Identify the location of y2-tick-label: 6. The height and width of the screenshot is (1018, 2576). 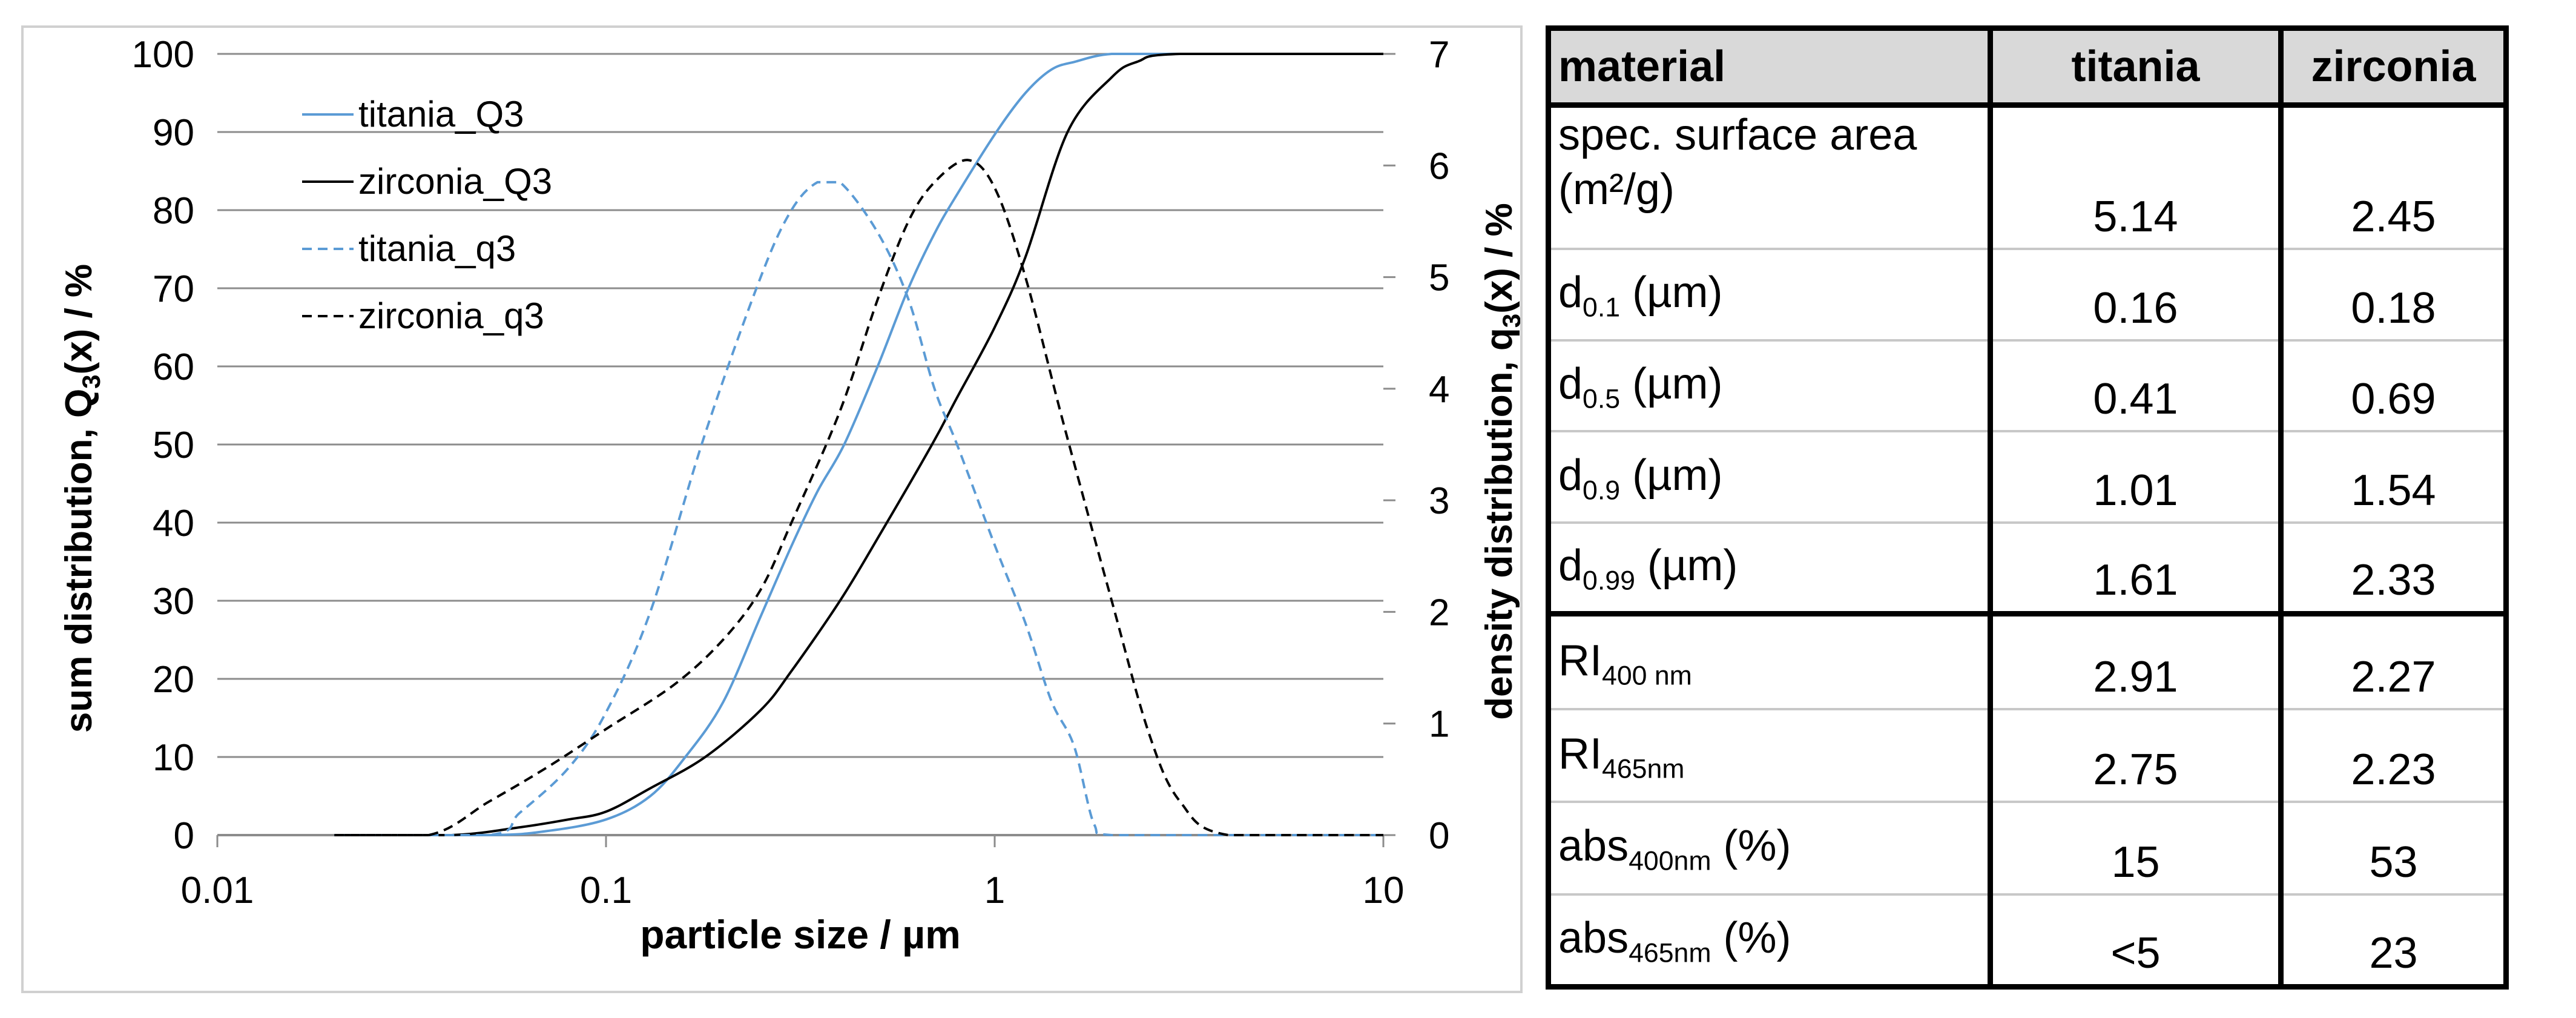
(1439, 166).